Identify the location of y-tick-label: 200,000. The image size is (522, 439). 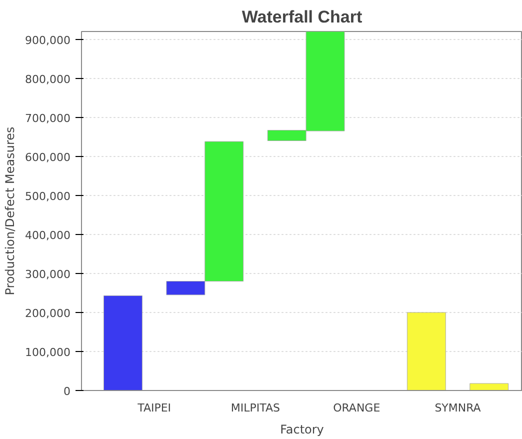
(48, 313).